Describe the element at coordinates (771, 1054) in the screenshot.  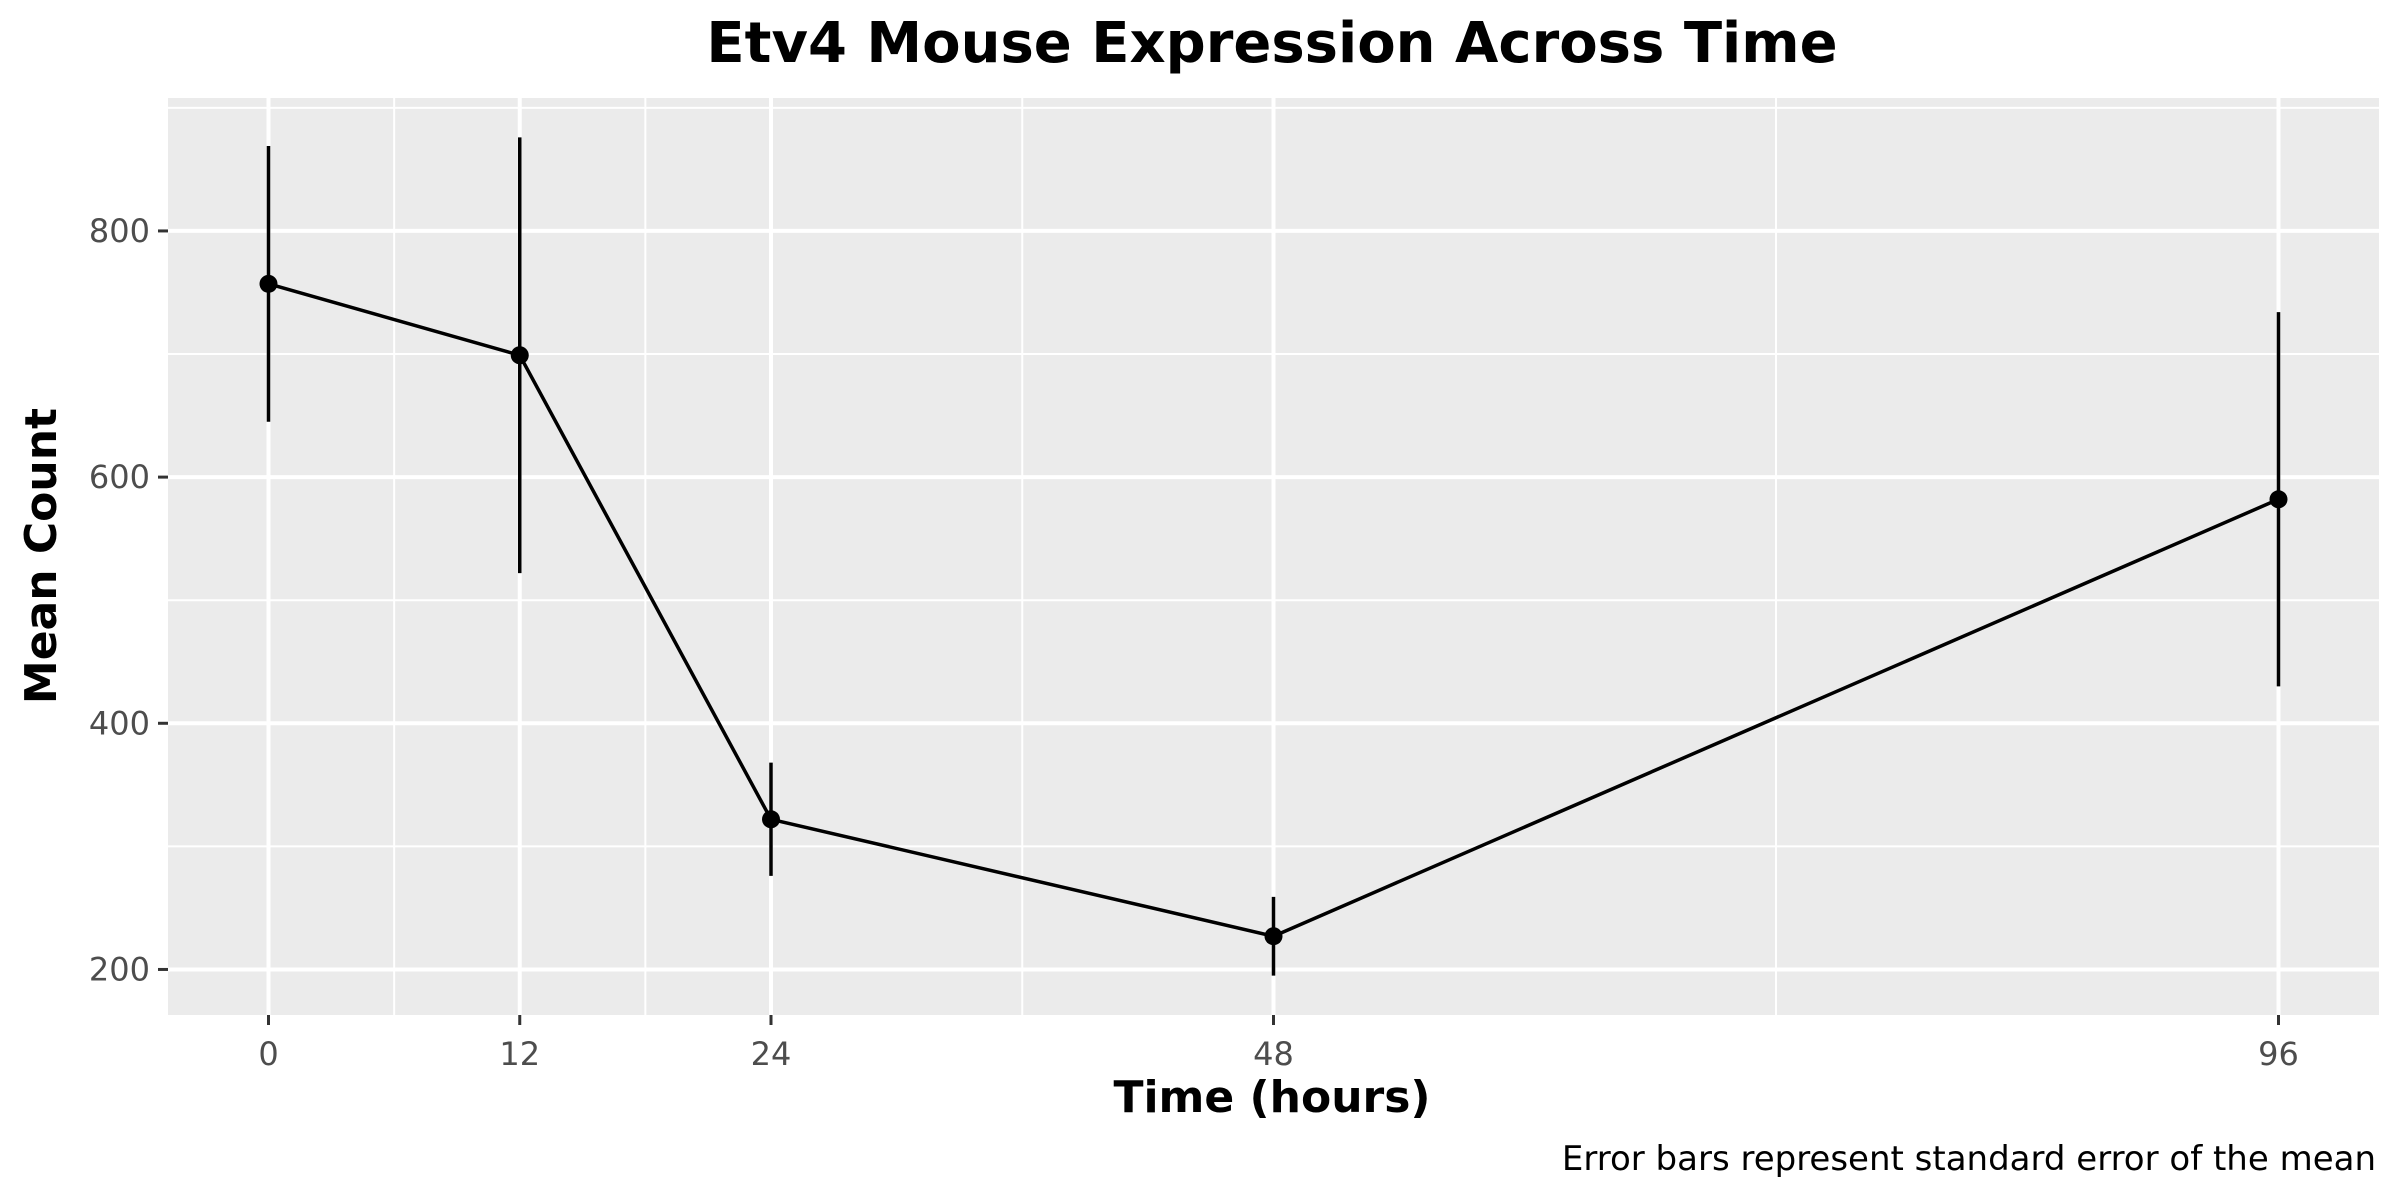
I see `x-tick-label: 24` at that location.